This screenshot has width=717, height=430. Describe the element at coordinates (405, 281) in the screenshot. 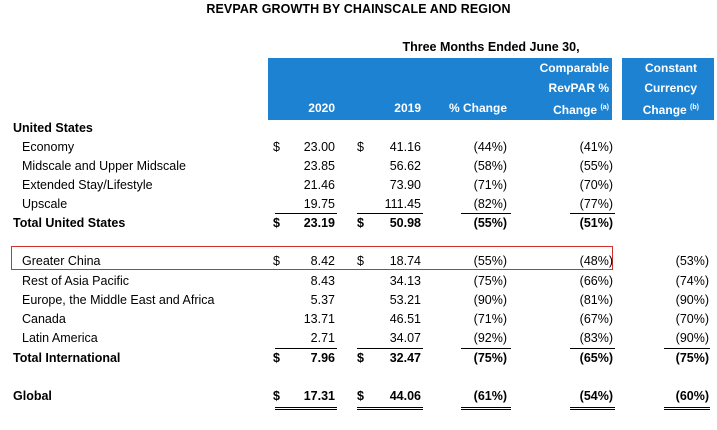

I see `value-2019: 34.13` at that location.